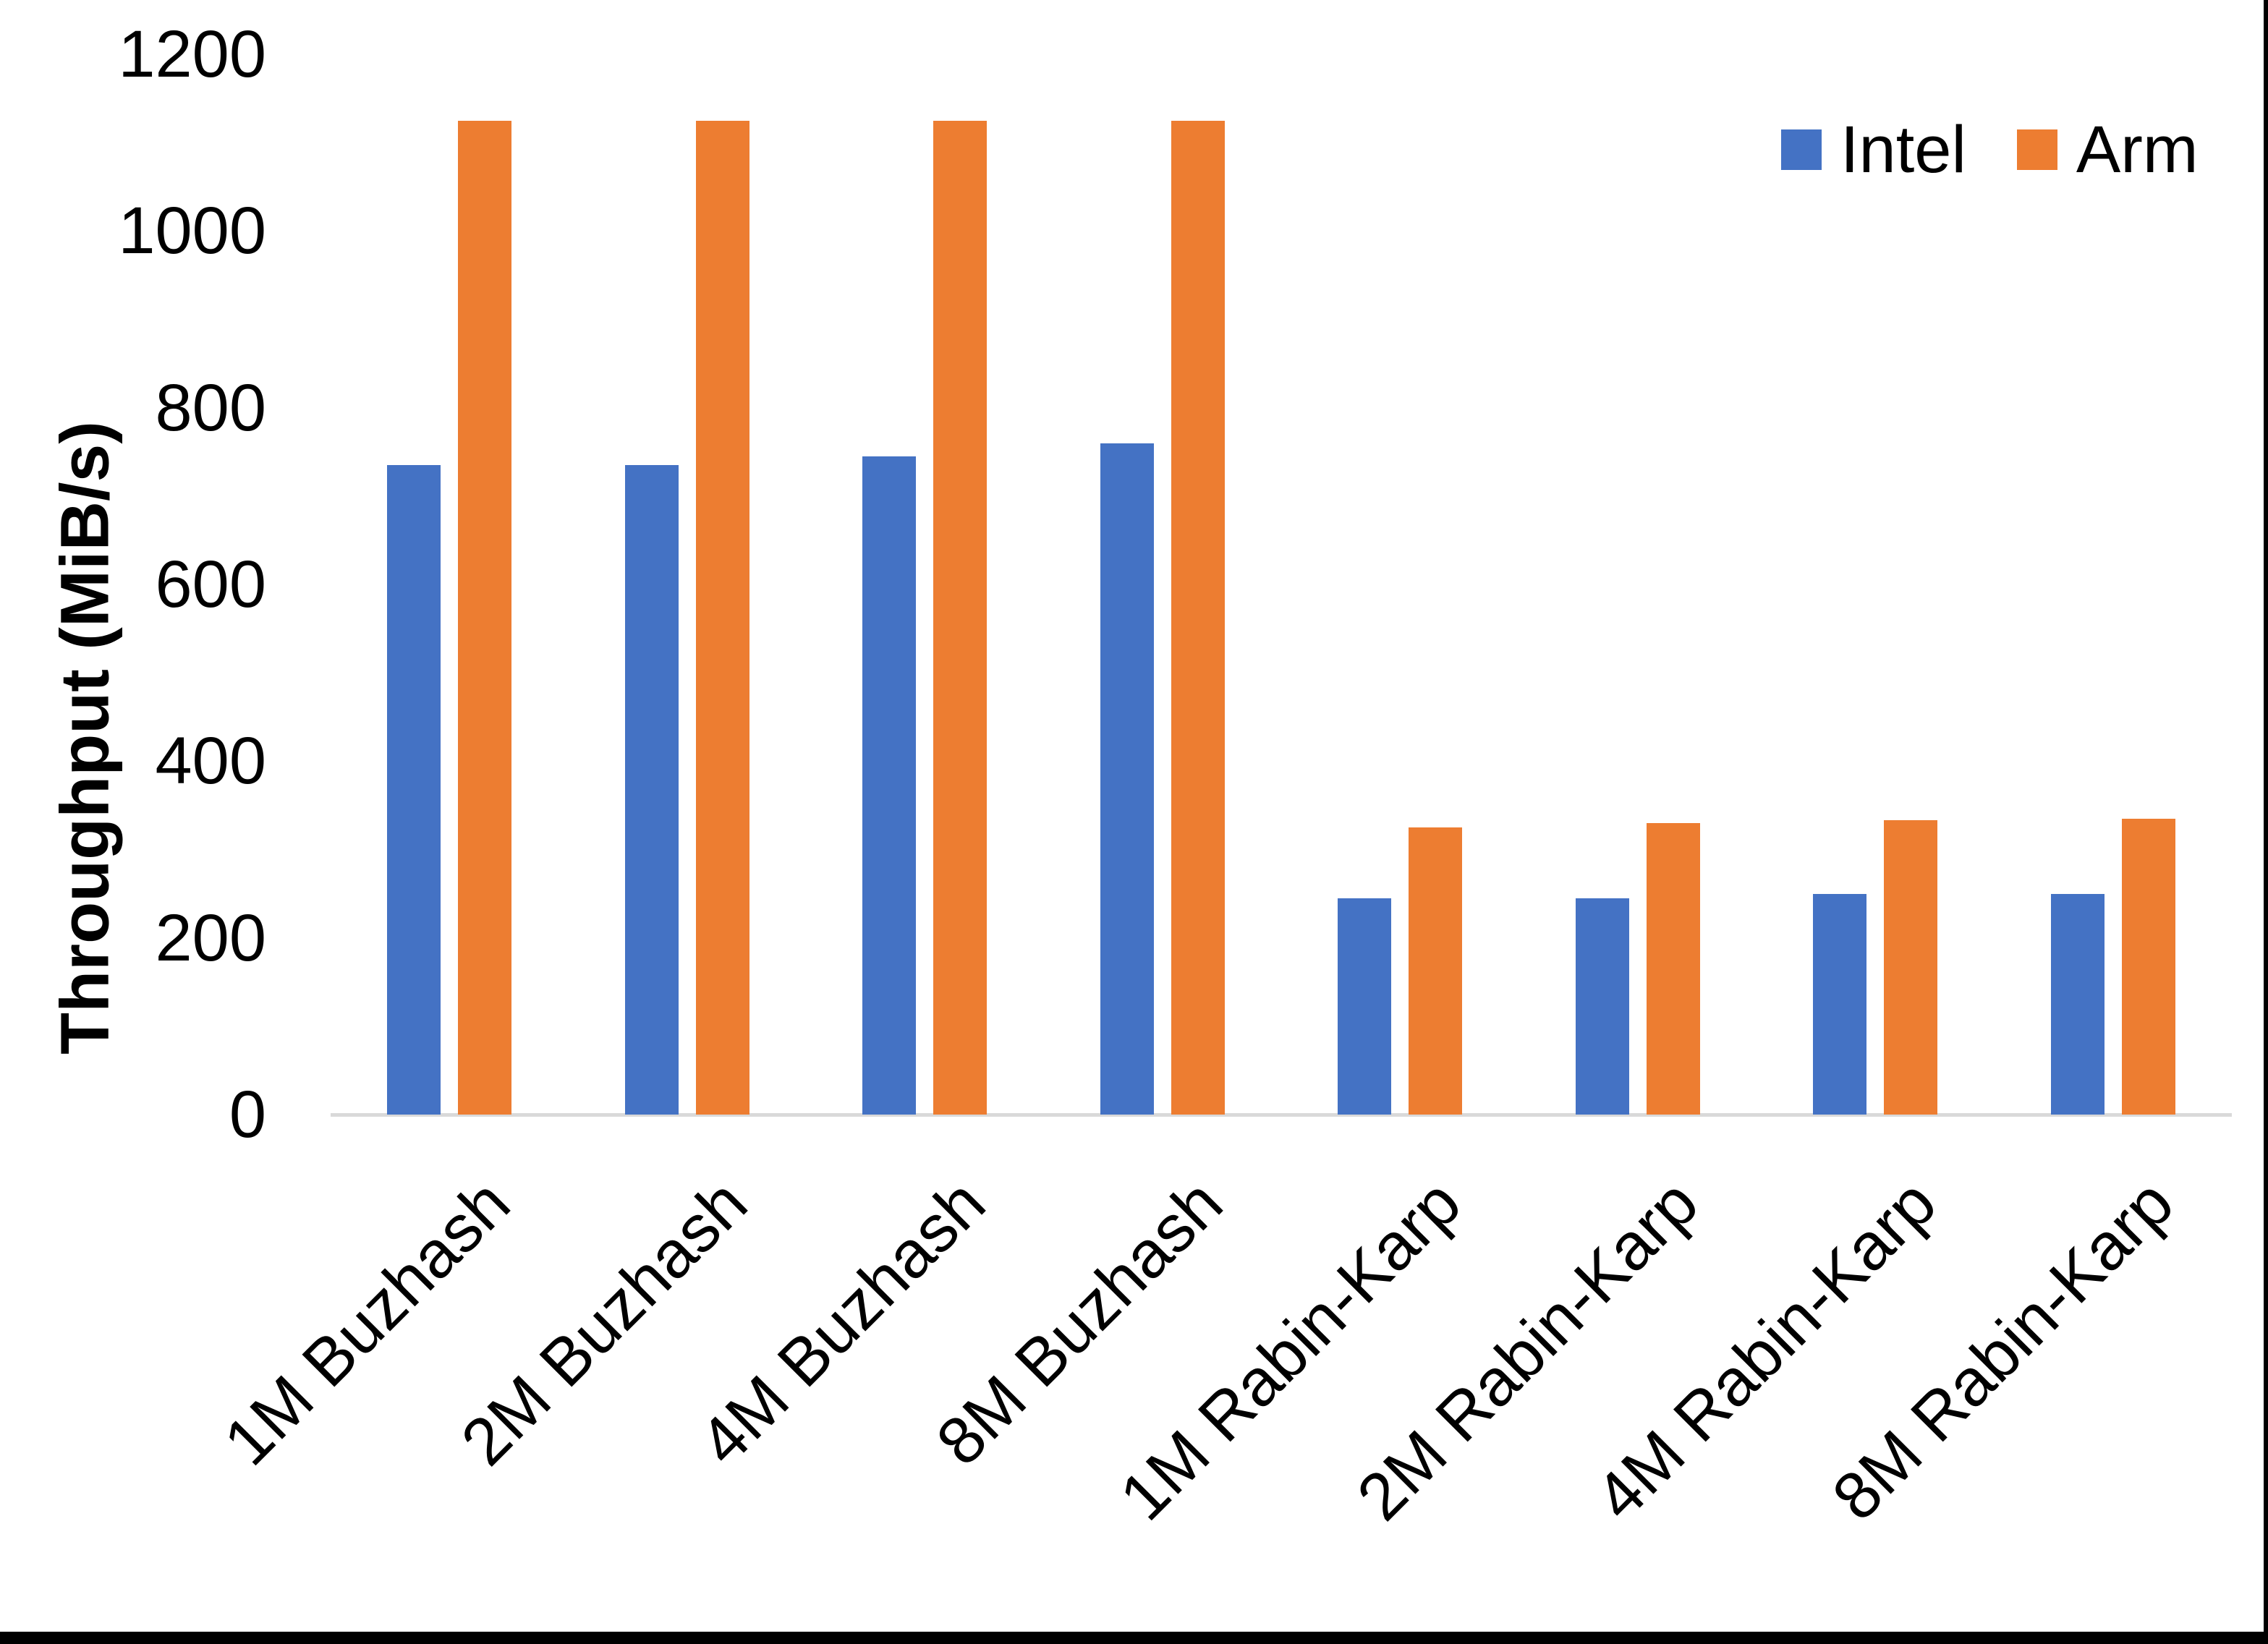 This screenshot has height=1644, width=2268. I want to click on bar-intel-4m-buzhash, so click(889, 785).